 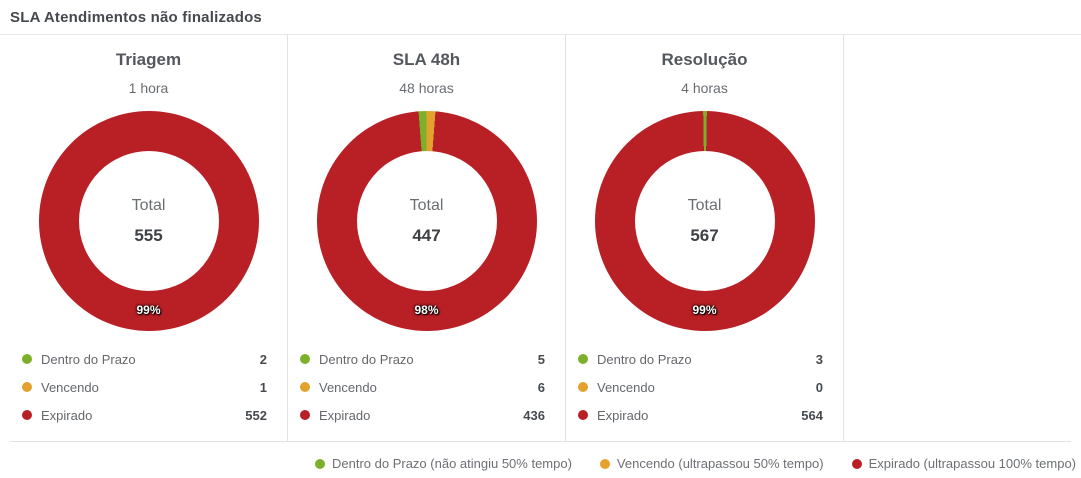 I want to click on legend-value: 564, so click(x=812, y=415).